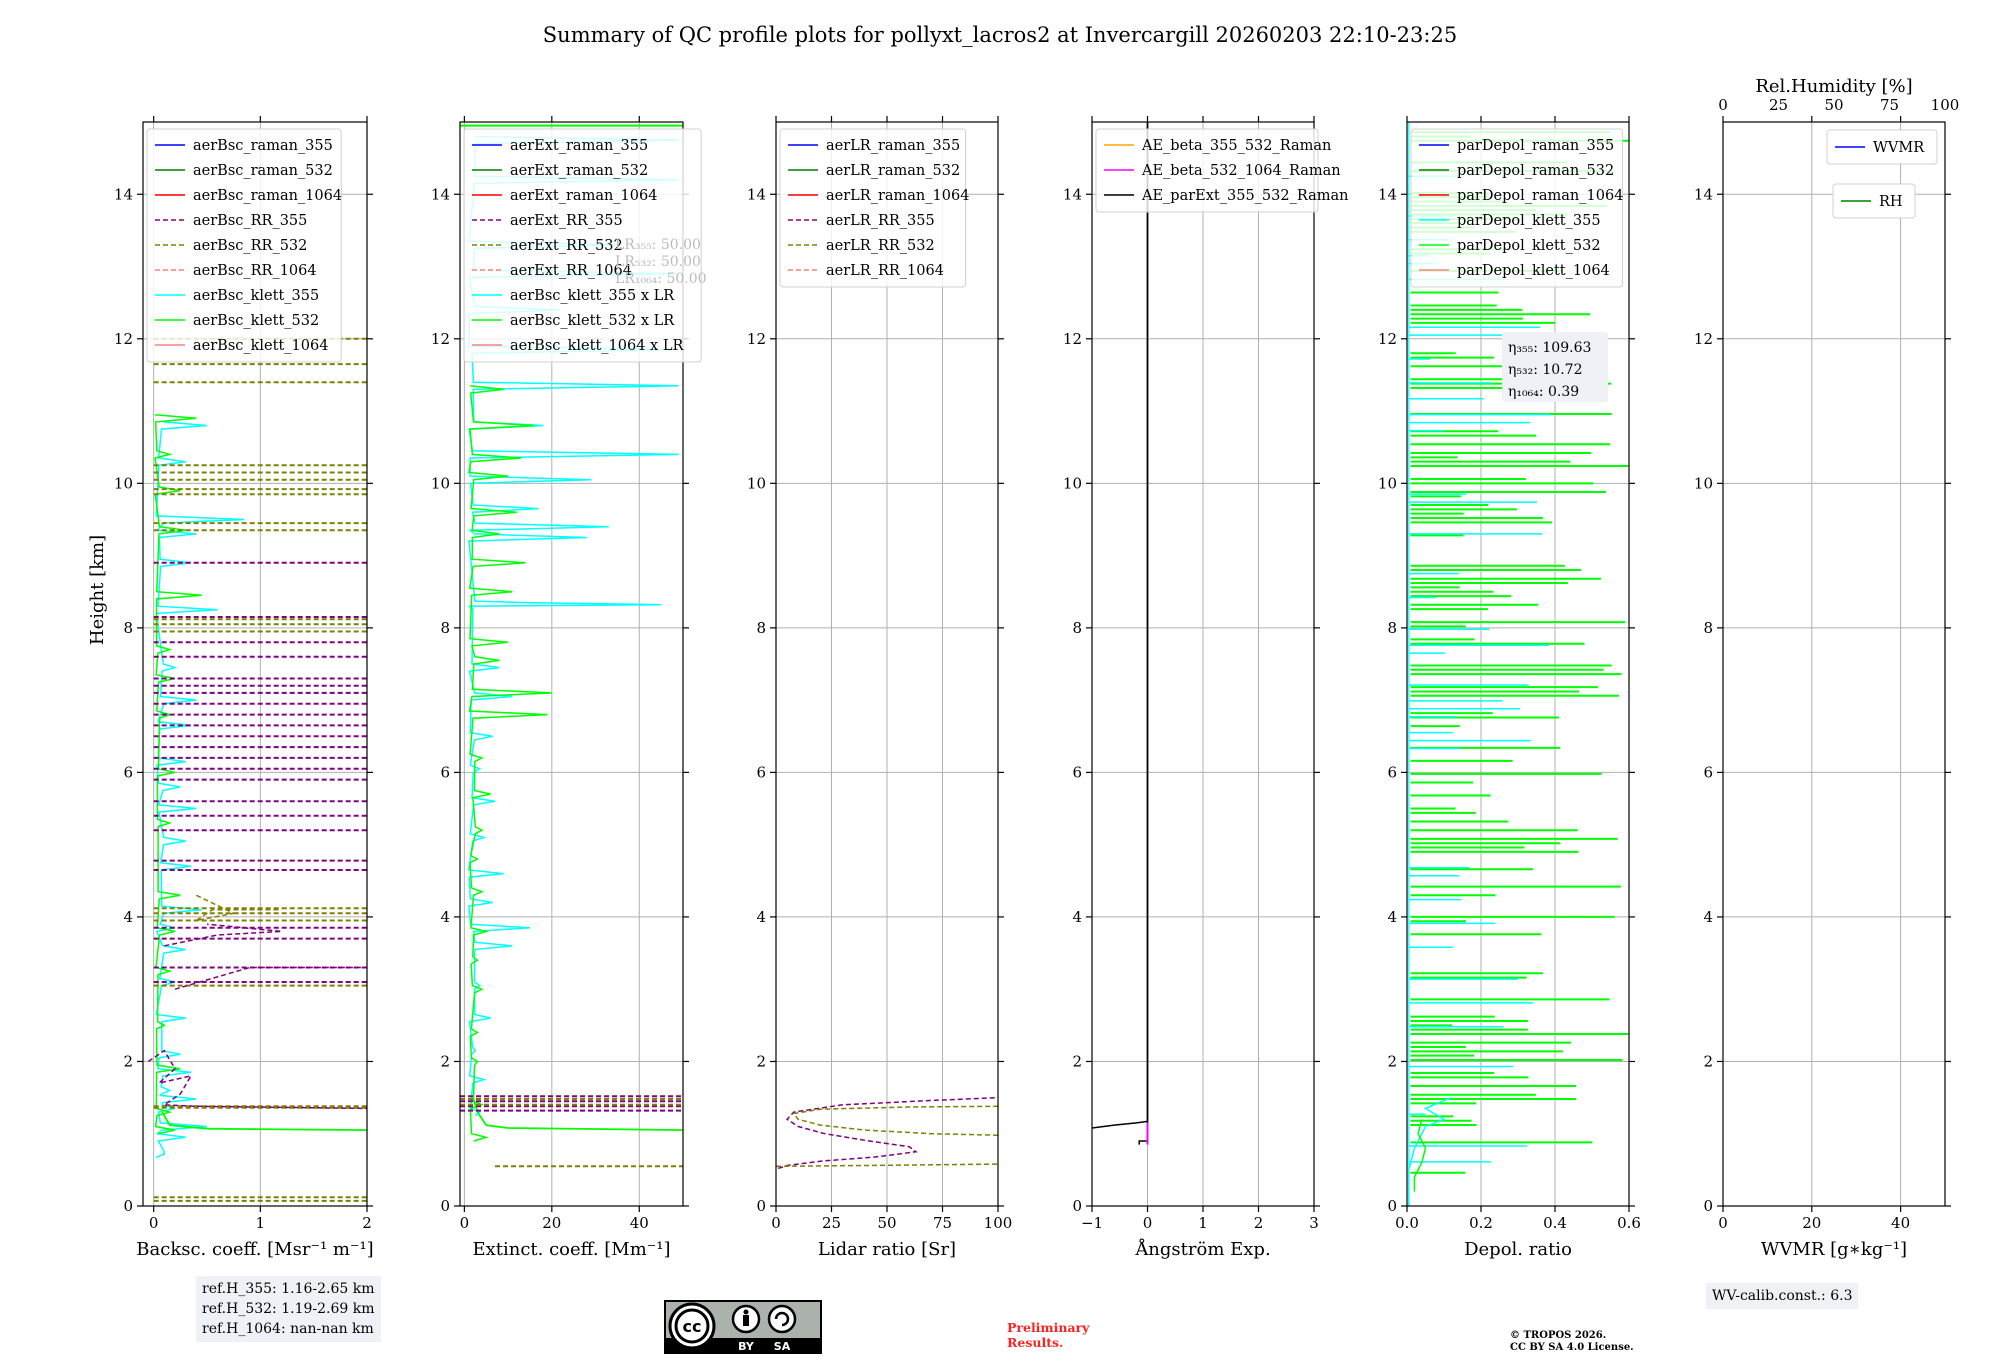 This screenshot has width=2000, height=1360. Describe the element at coordinates (255, 664) in the screenshot. I see `axes-frame-backscatter` at that location.